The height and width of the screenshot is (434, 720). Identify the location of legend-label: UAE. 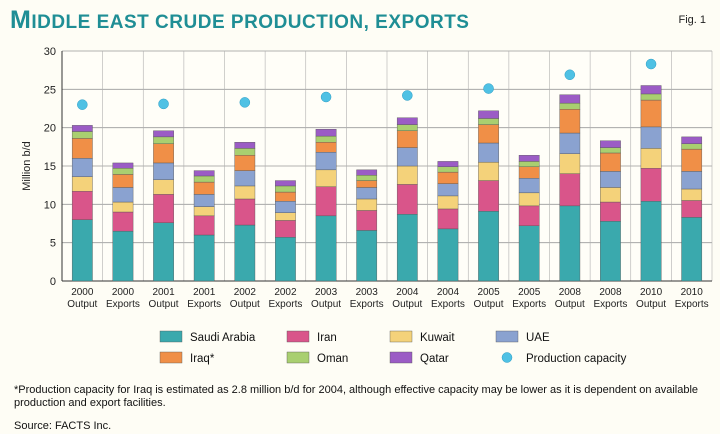
(538, 338).